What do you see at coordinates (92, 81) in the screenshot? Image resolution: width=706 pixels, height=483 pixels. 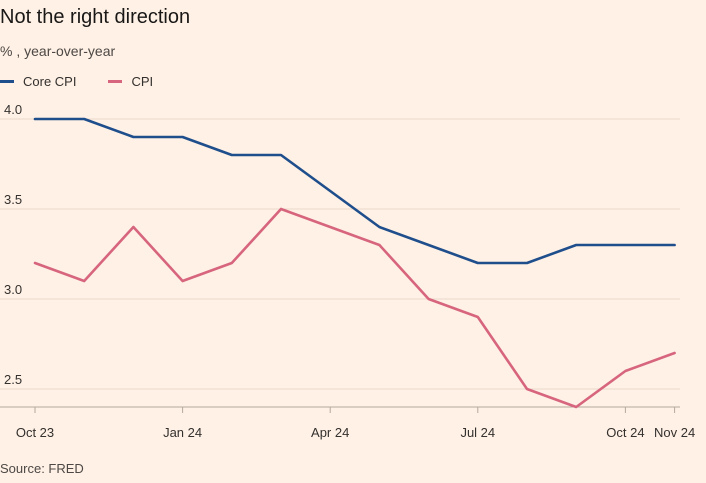 I see `chart-legend: Core CPI CPI` at bounding box center [92, 81].